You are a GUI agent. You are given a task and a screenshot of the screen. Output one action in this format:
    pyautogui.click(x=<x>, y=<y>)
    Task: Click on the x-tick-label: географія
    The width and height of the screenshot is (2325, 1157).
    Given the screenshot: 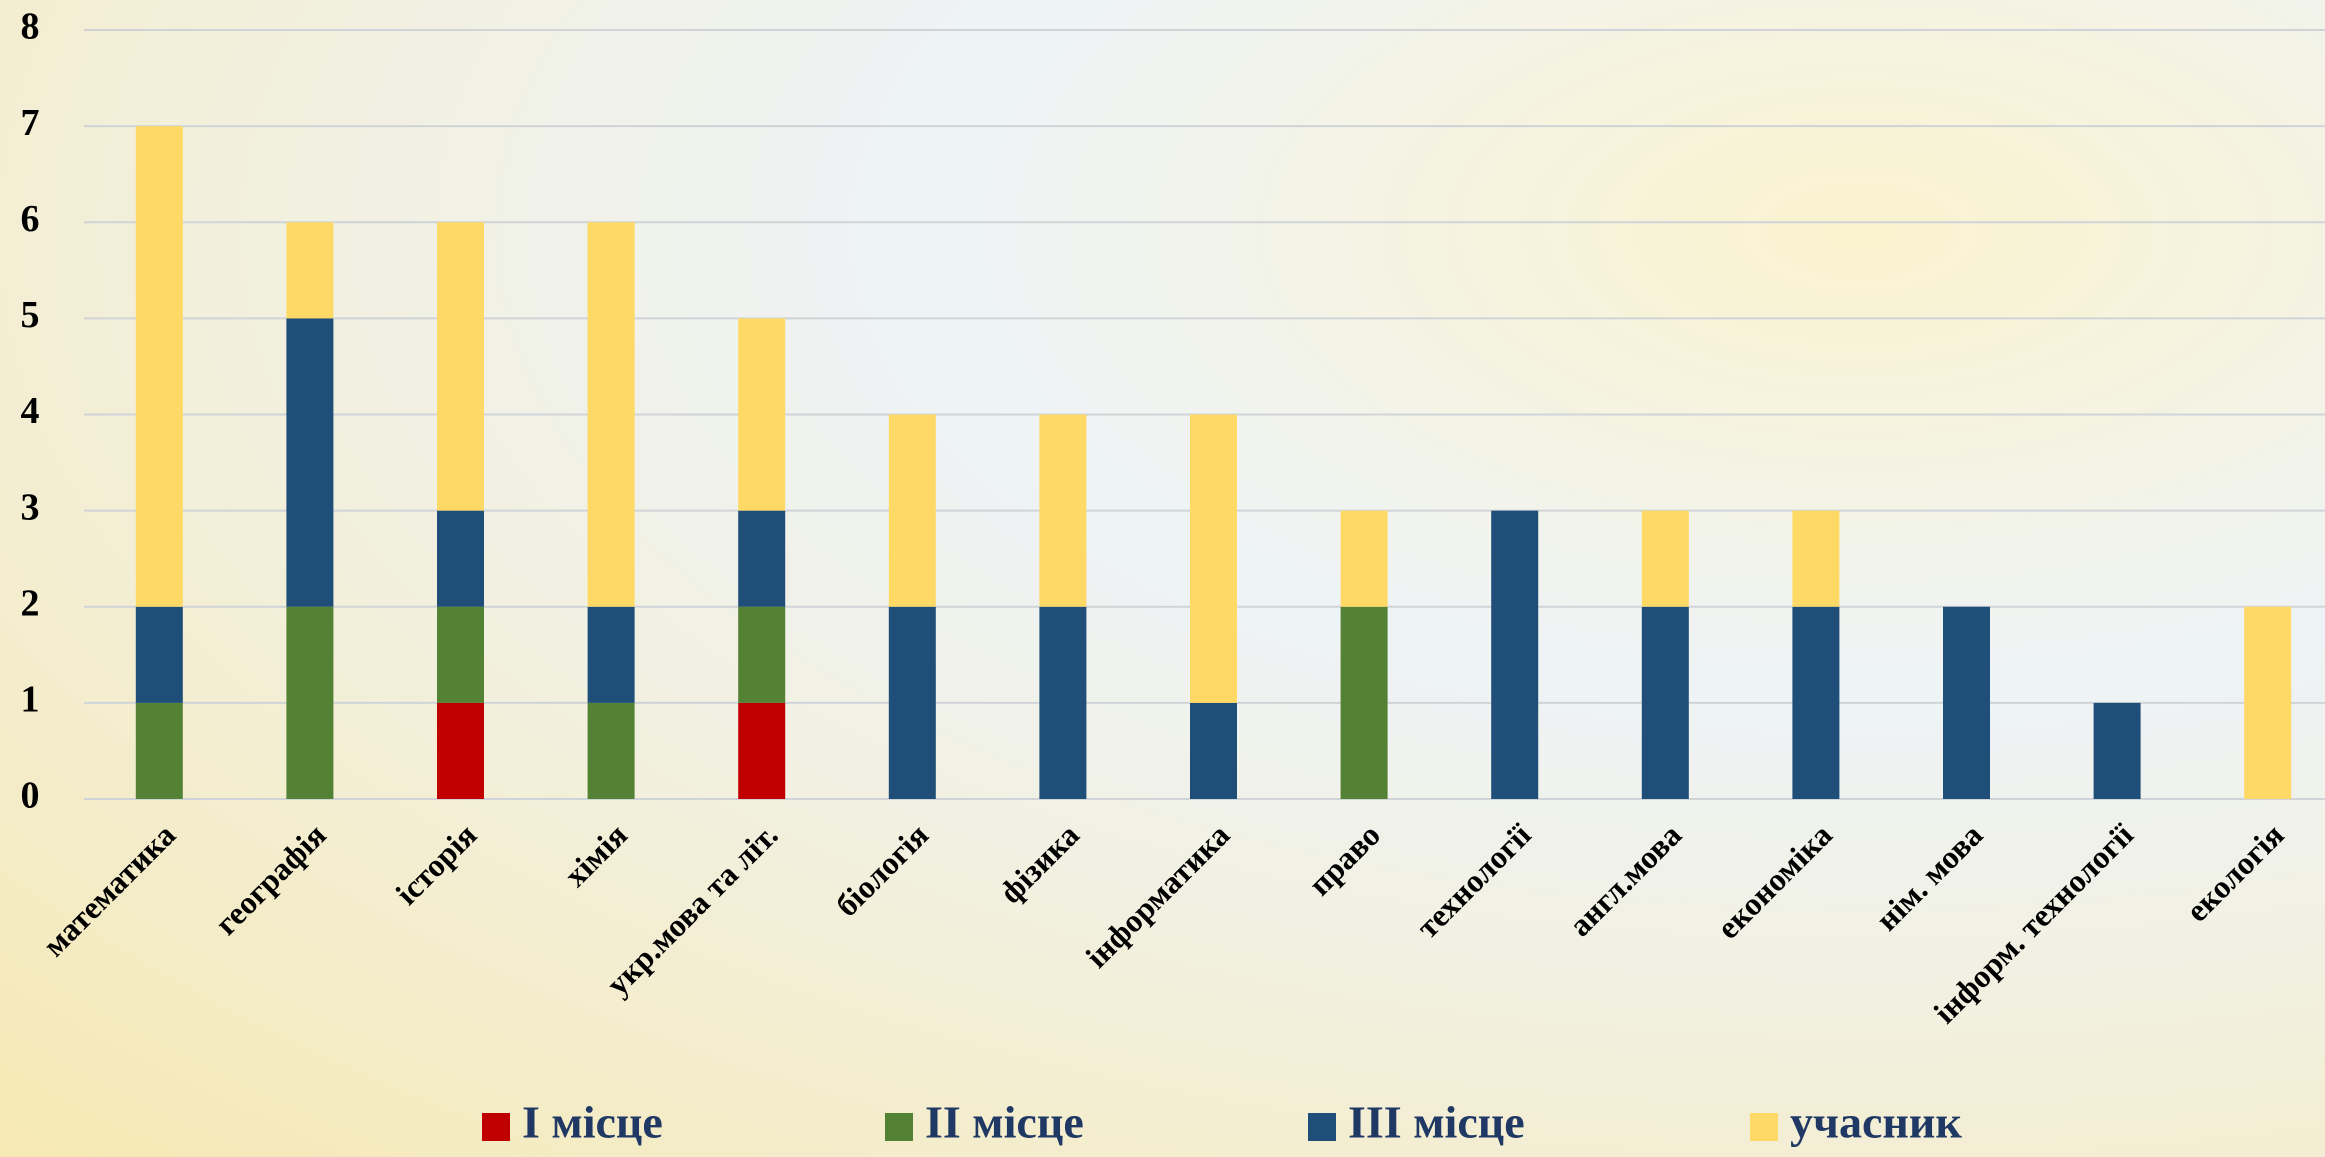 What is the action you would take?
    pyautogui.click(x=270, y=878)
    